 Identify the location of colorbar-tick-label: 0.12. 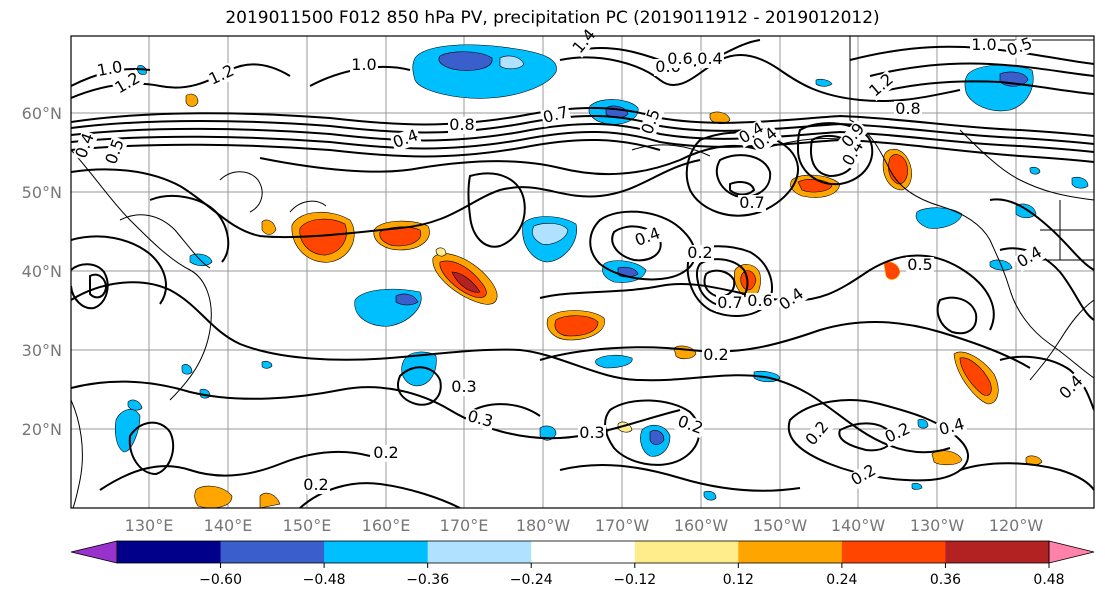
(738, 580).